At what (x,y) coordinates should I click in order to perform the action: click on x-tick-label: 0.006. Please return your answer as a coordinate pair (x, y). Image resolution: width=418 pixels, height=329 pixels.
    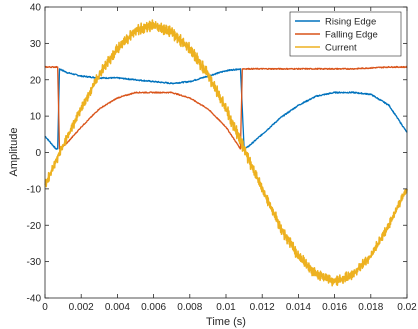
    Looking at the image, I should click on (153, 307).